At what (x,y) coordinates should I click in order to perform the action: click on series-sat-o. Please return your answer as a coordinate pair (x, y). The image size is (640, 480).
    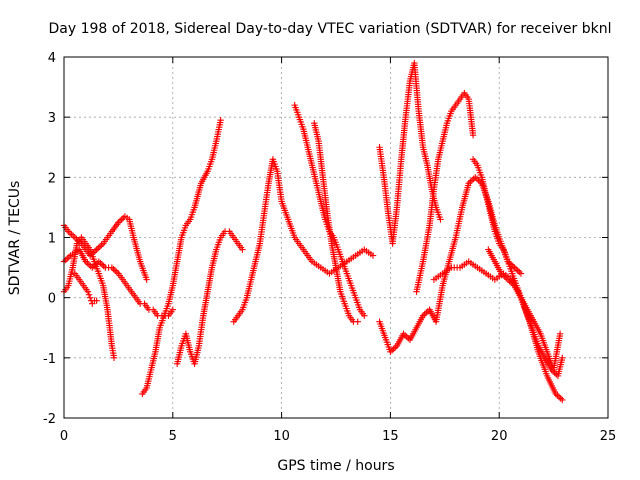
    Looking at the image, I should click on (524, 310).